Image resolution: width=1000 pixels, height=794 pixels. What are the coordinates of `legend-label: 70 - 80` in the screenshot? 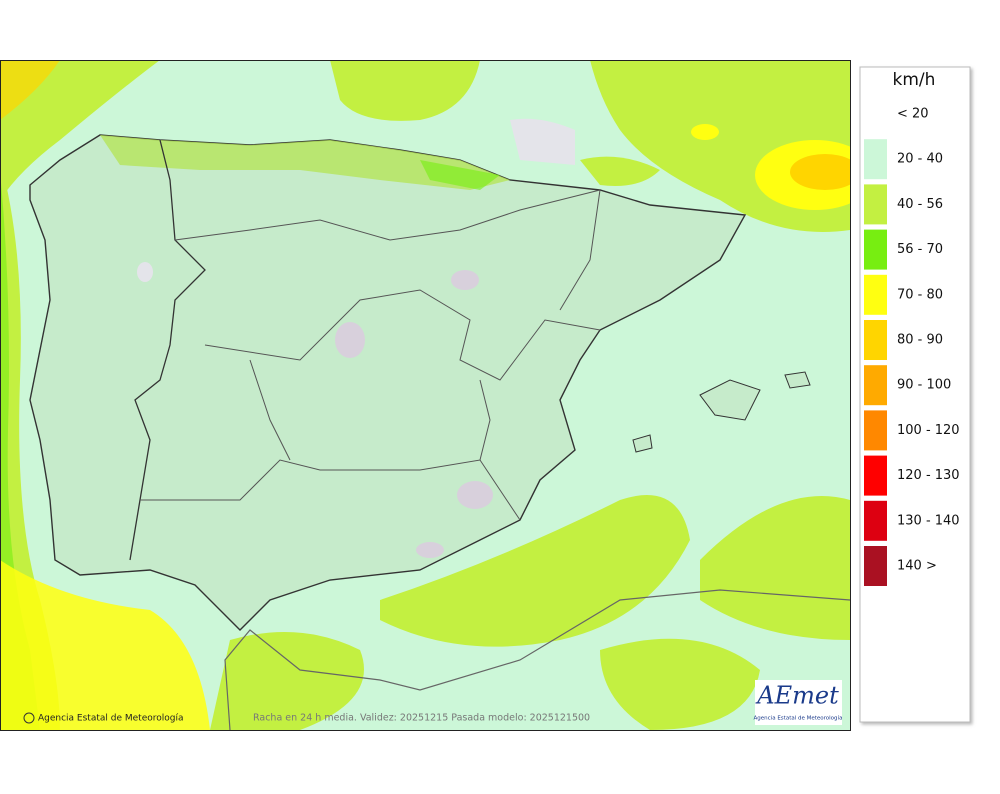 It's located at (920, 294).